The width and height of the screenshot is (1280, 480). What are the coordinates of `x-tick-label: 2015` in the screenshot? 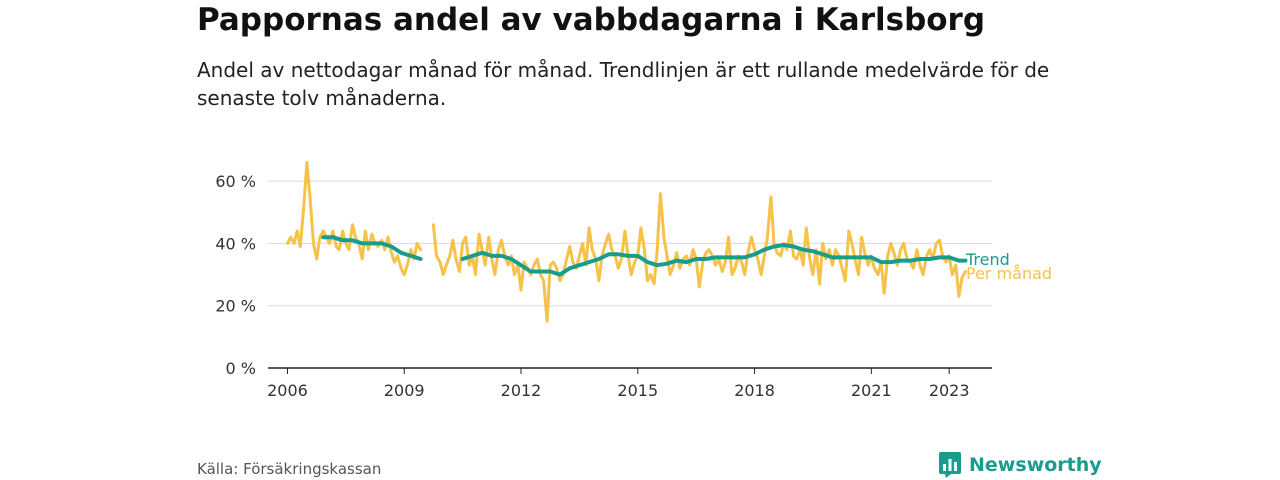 It's located at (637, 390).